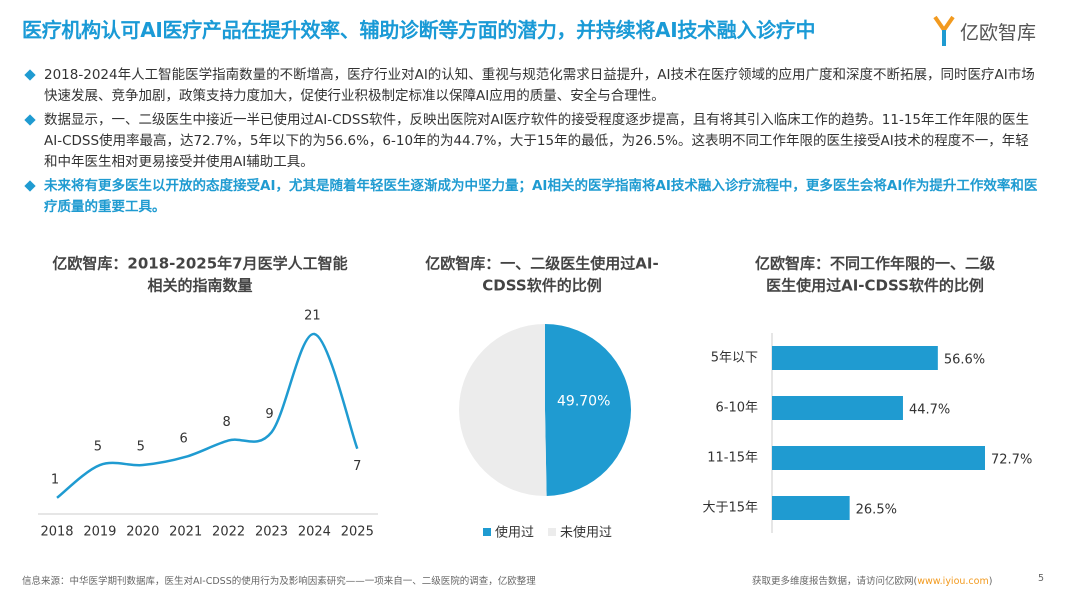  What do you see at coordinates (56, 532) in the screenshot?
I see `x-tick-label: 2018` at bounding box center [56, 532].